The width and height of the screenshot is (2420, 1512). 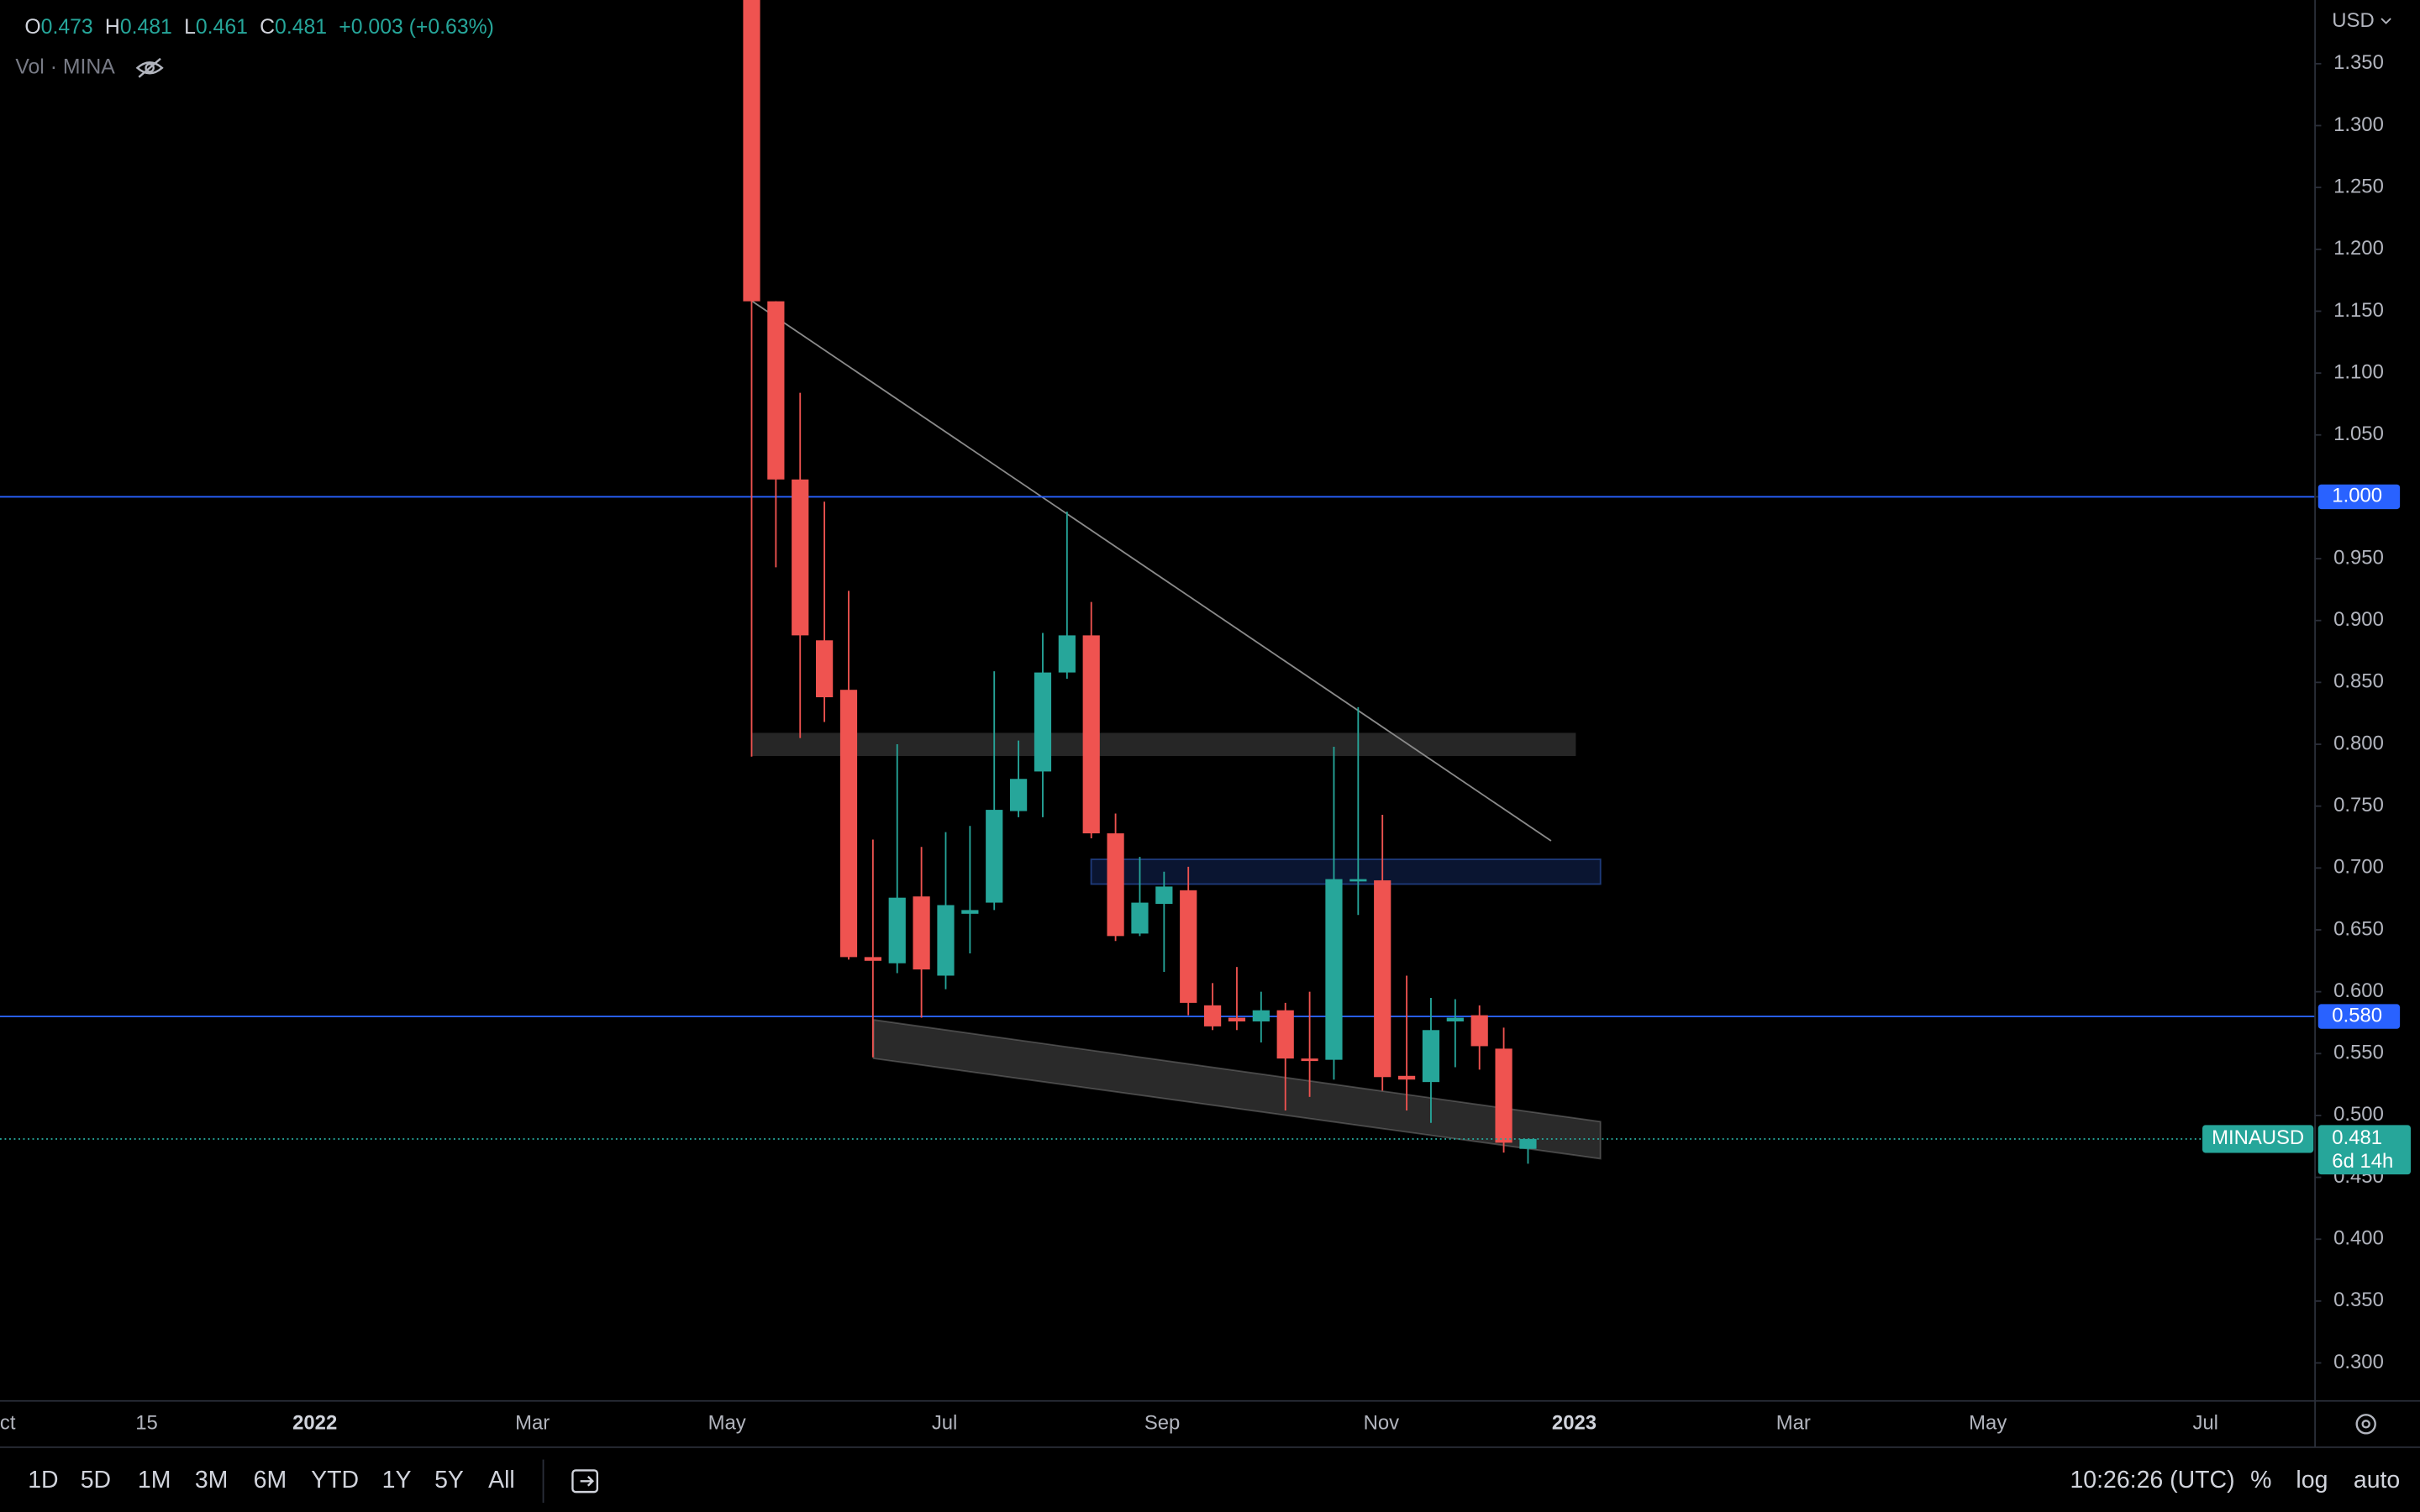 I want to click on y-tick-label: 1.150, so click(x=2358, y=310).